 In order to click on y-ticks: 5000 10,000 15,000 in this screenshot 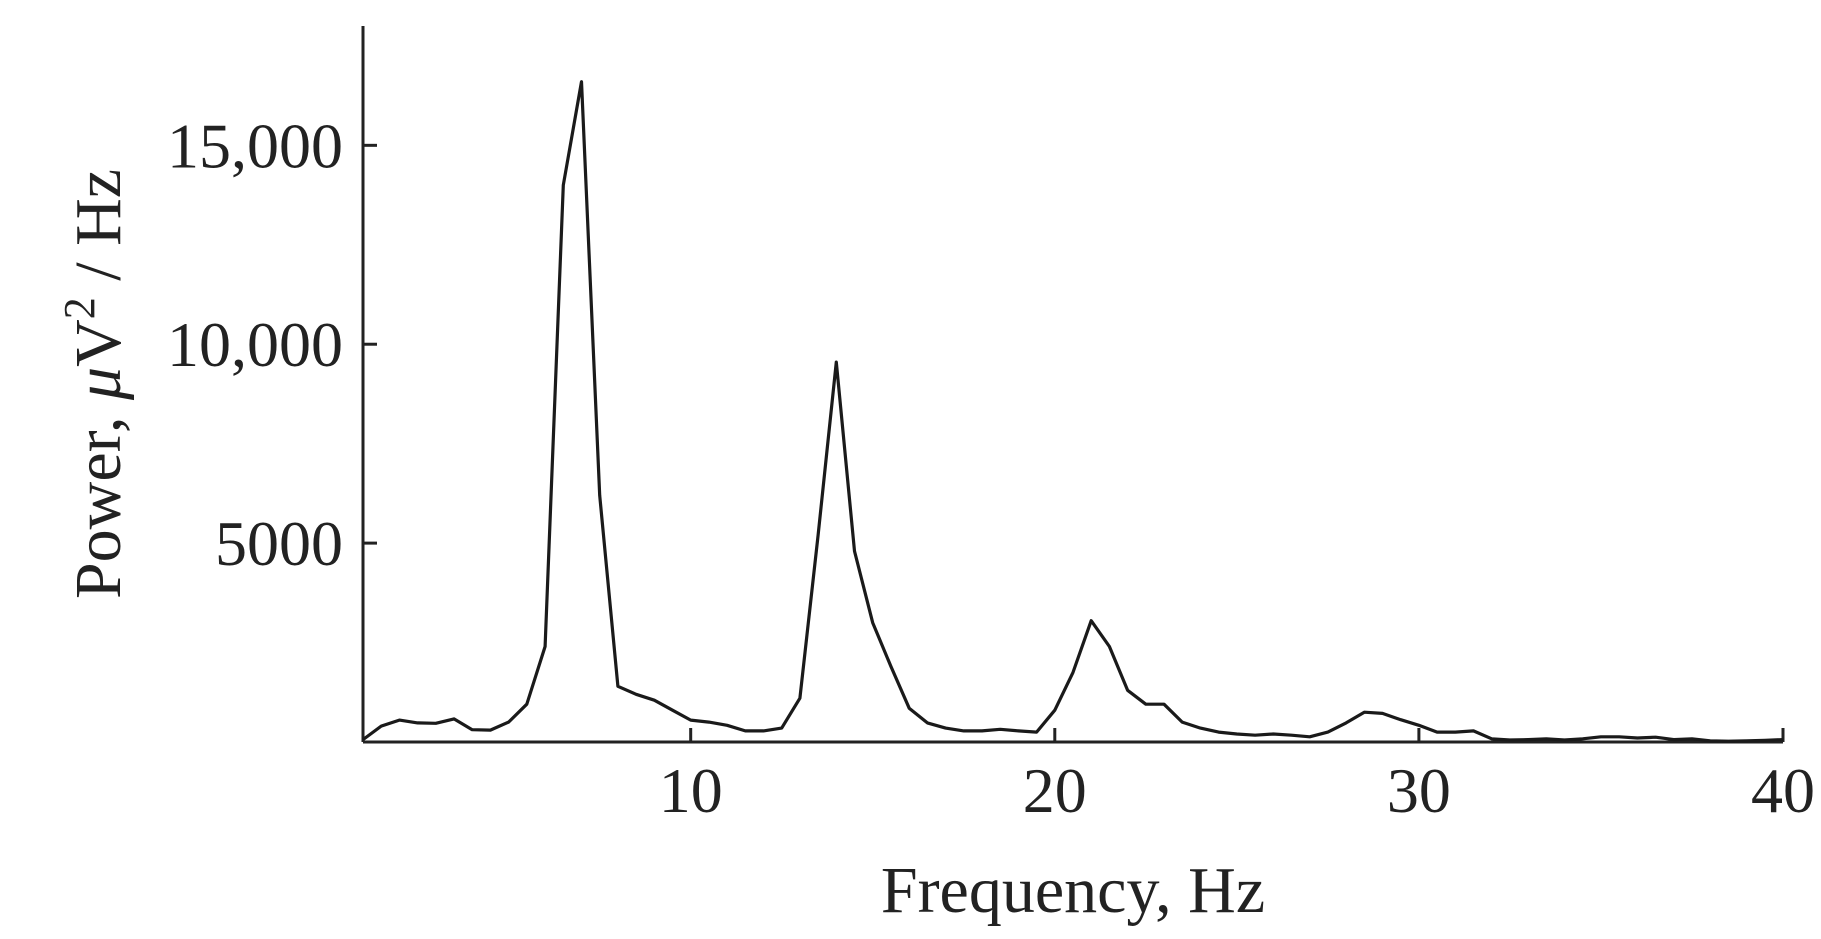, I will do `click(272, 344)`.